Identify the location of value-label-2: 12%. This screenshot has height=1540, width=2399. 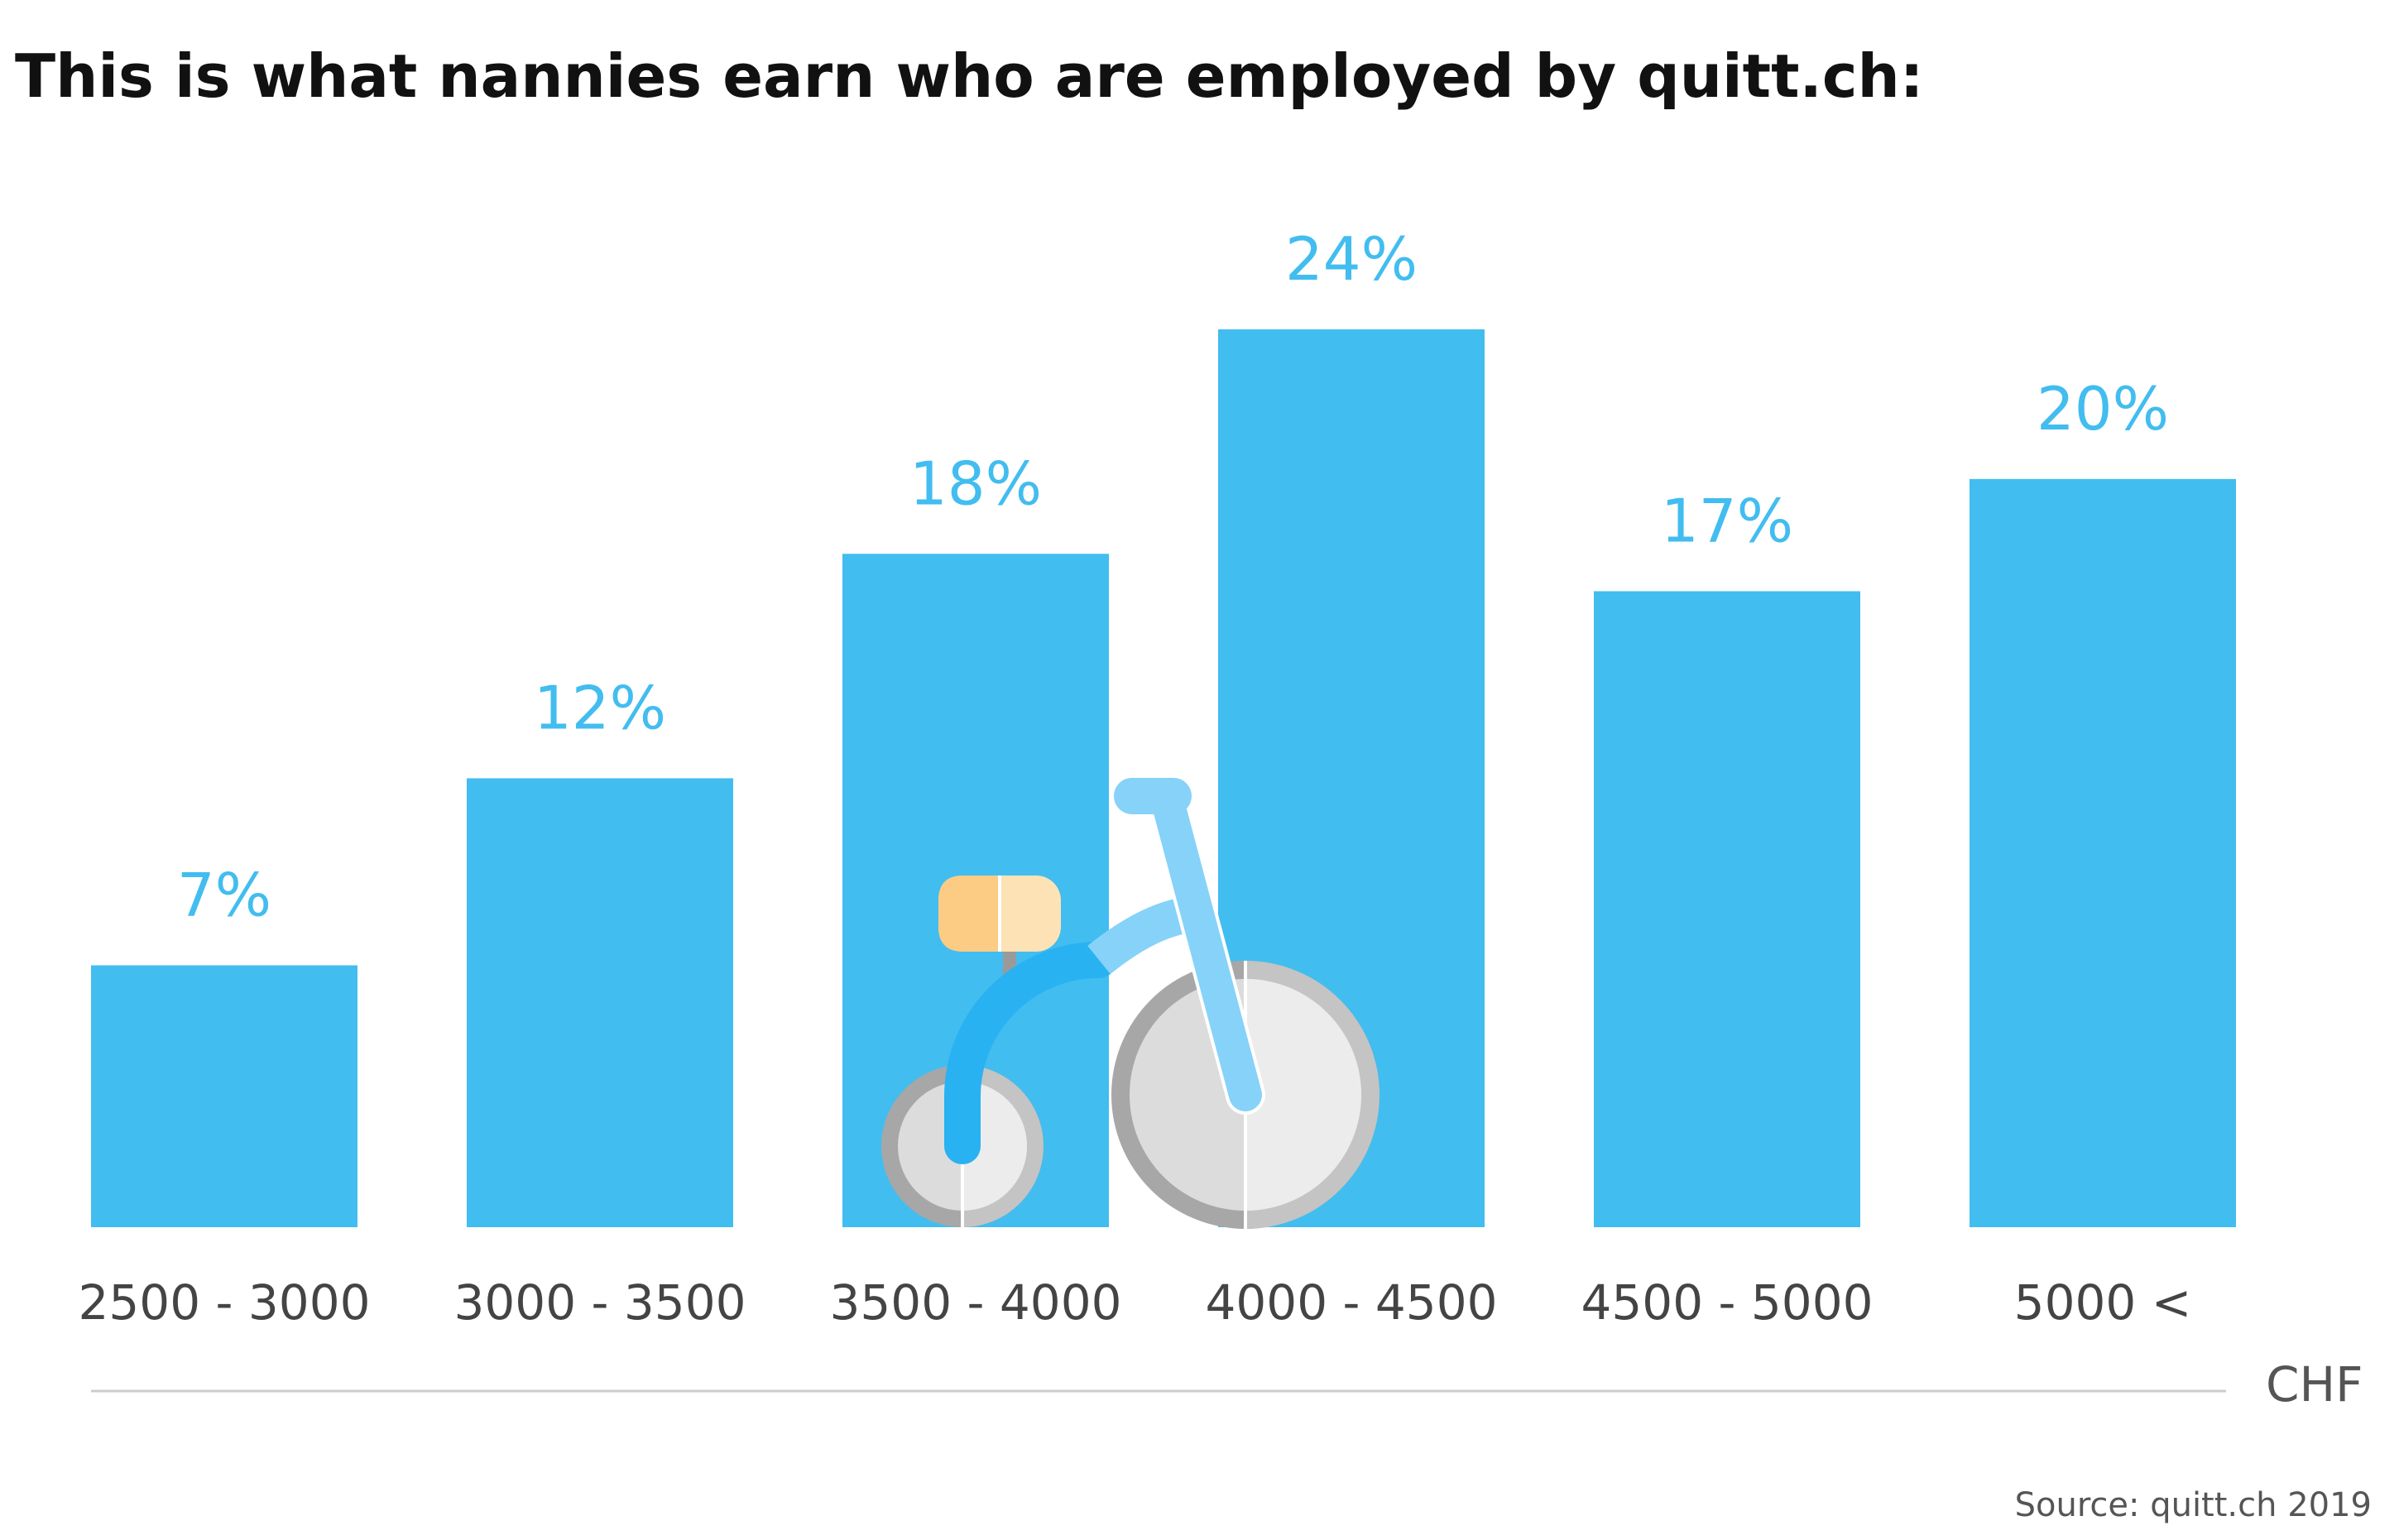
(600, 708).